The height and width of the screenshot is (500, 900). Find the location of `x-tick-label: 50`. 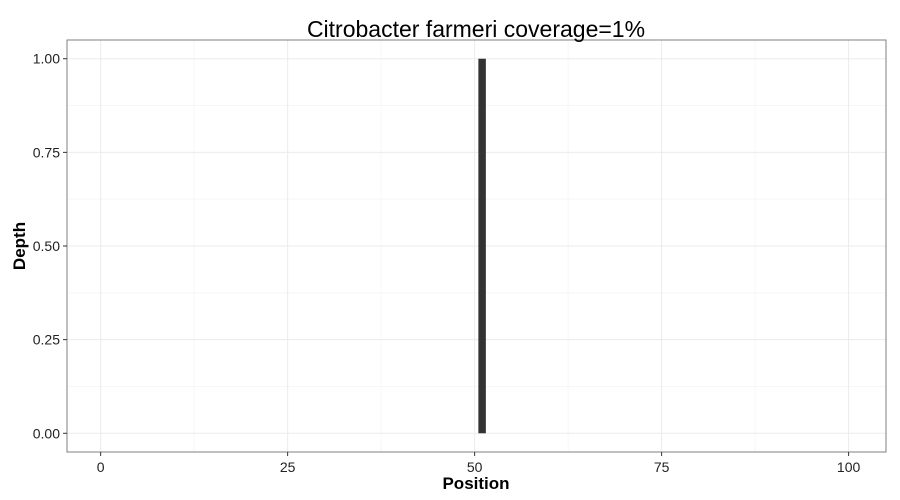

x-tick-label: 50 is located at coordinates (475, 467).